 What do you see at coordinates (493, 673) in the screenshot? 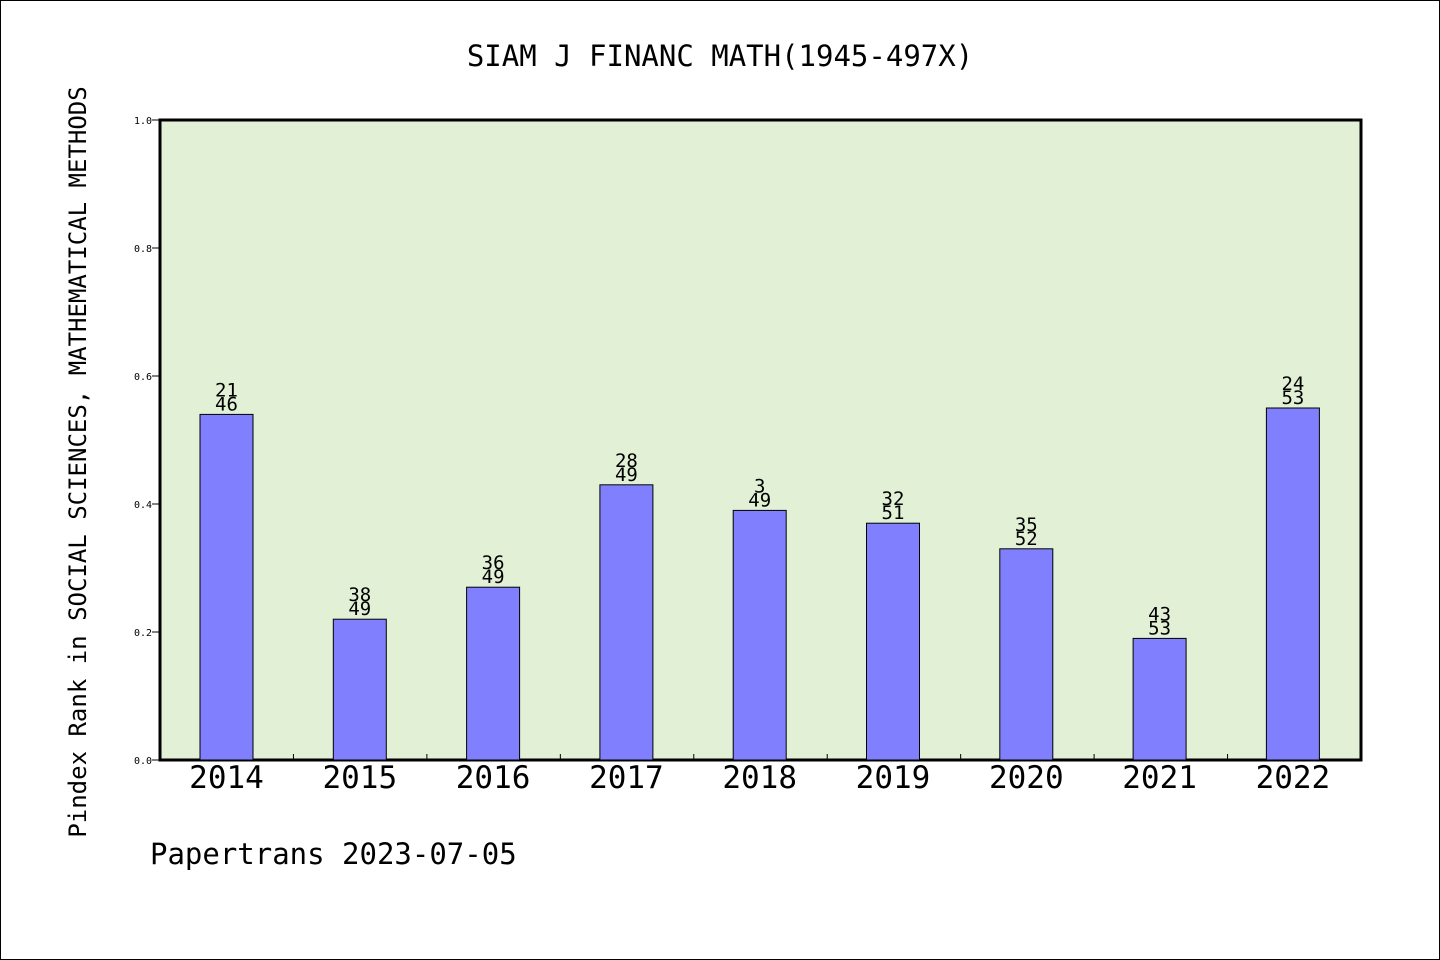
I see `bar-2016` at bounding box center [493, 673].